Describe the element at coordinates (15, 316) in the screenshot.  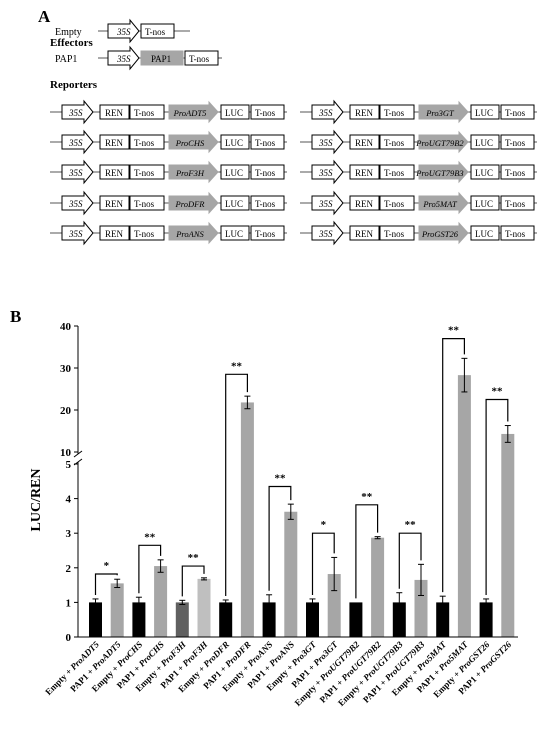
I see `panel-b-label: B` at that location.